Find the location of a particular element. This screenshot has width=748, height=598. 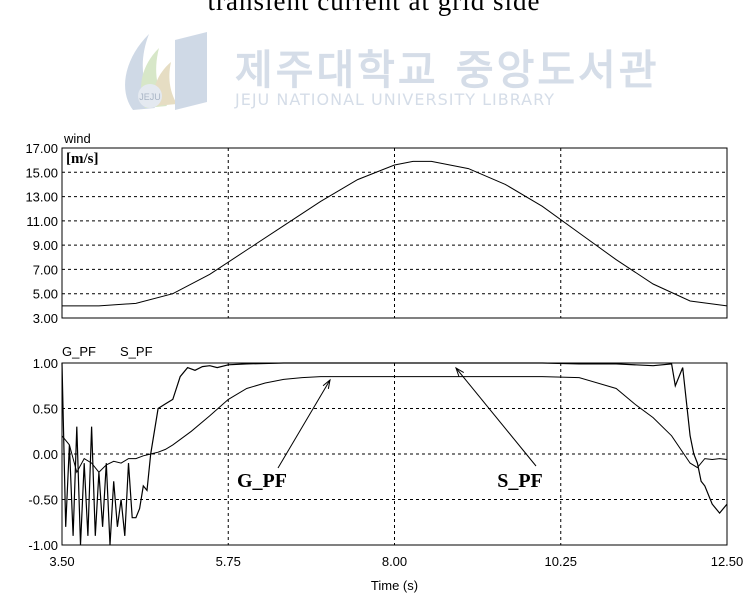

pf-y-ticks: 1.00 0.50 0.00 -0.50 -1.00 is located at coordinates (43, 454).